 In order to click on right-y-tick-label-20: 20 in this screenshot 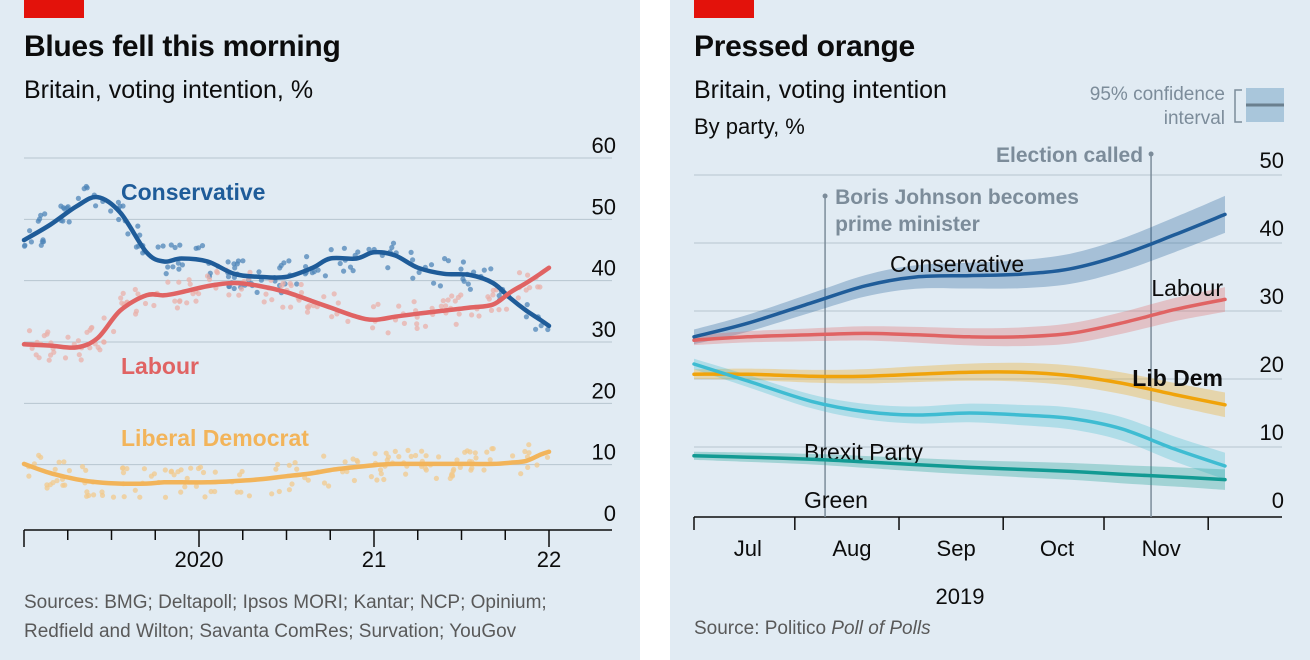, I will do `click(1272, 364)`.